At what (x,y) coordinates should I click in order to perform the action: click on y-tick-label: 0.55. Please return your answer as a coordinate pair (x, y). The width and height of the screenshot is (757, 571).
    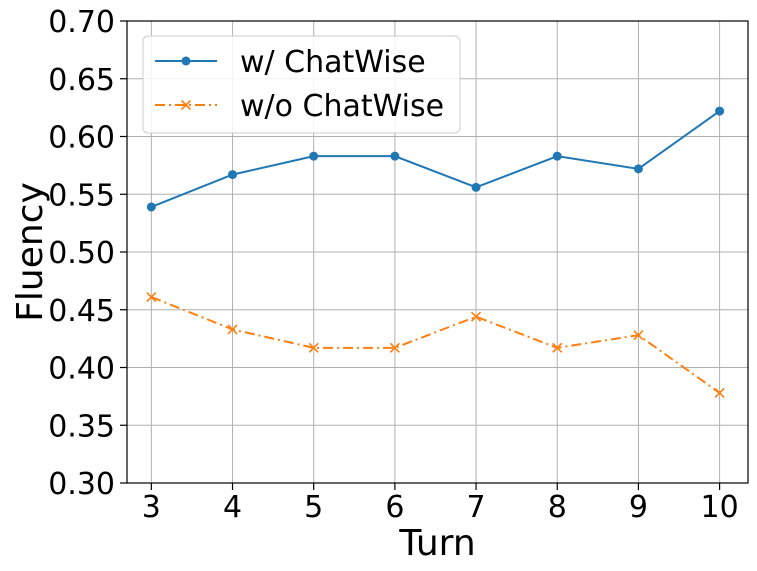
    Looking at the image, I should click on (81, 195).